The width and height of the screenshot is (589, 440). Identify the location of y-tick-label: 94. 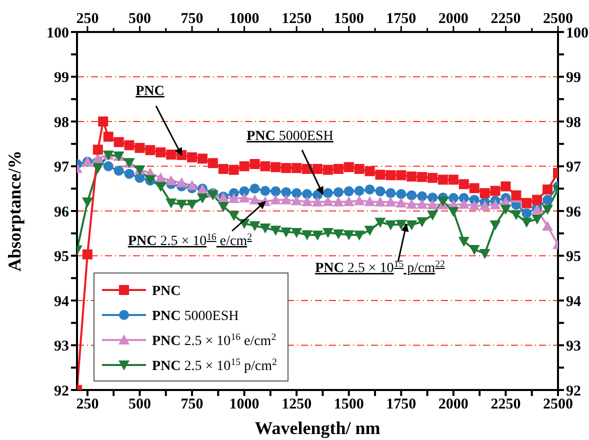
(62, 302).